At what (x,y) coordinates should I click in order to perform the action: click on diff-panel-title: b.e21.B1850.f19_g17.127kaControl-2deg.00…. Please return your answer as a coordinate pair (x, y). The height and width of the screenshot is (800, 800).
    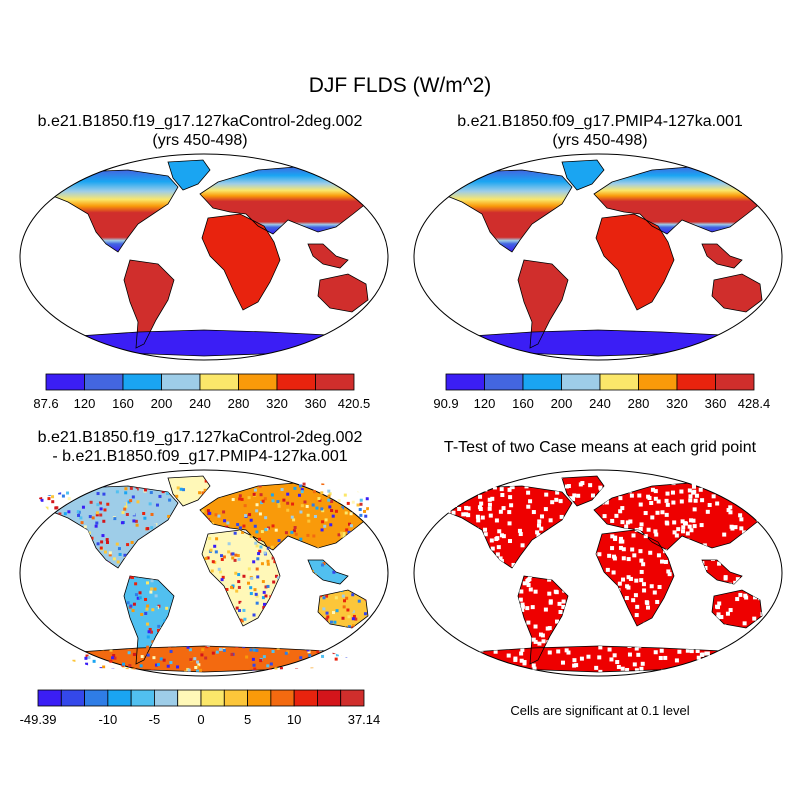
    Looking at the image, I should click on (200, 447).